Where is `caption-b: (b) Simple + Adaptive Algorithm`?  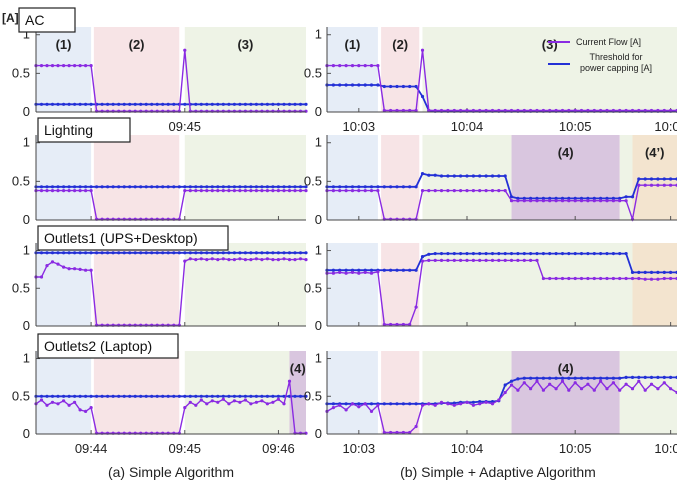
caption-b: (b) Simple + Adaptive Algorithm is located at coordinates (498, 472).